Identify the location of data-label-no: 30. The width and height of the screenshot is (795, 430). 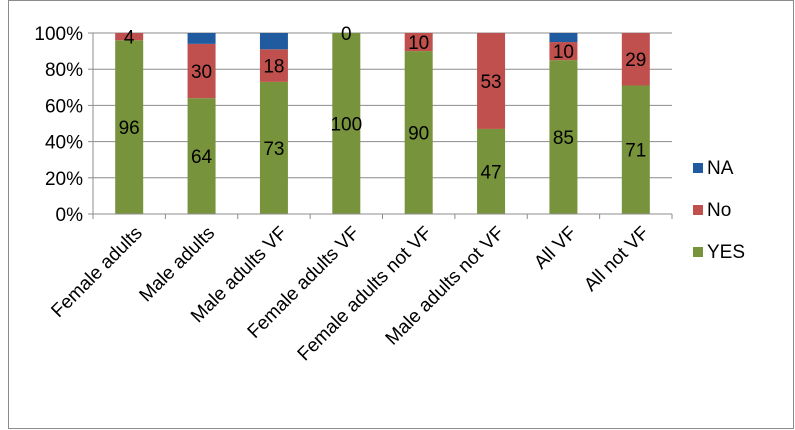
(201, 72).